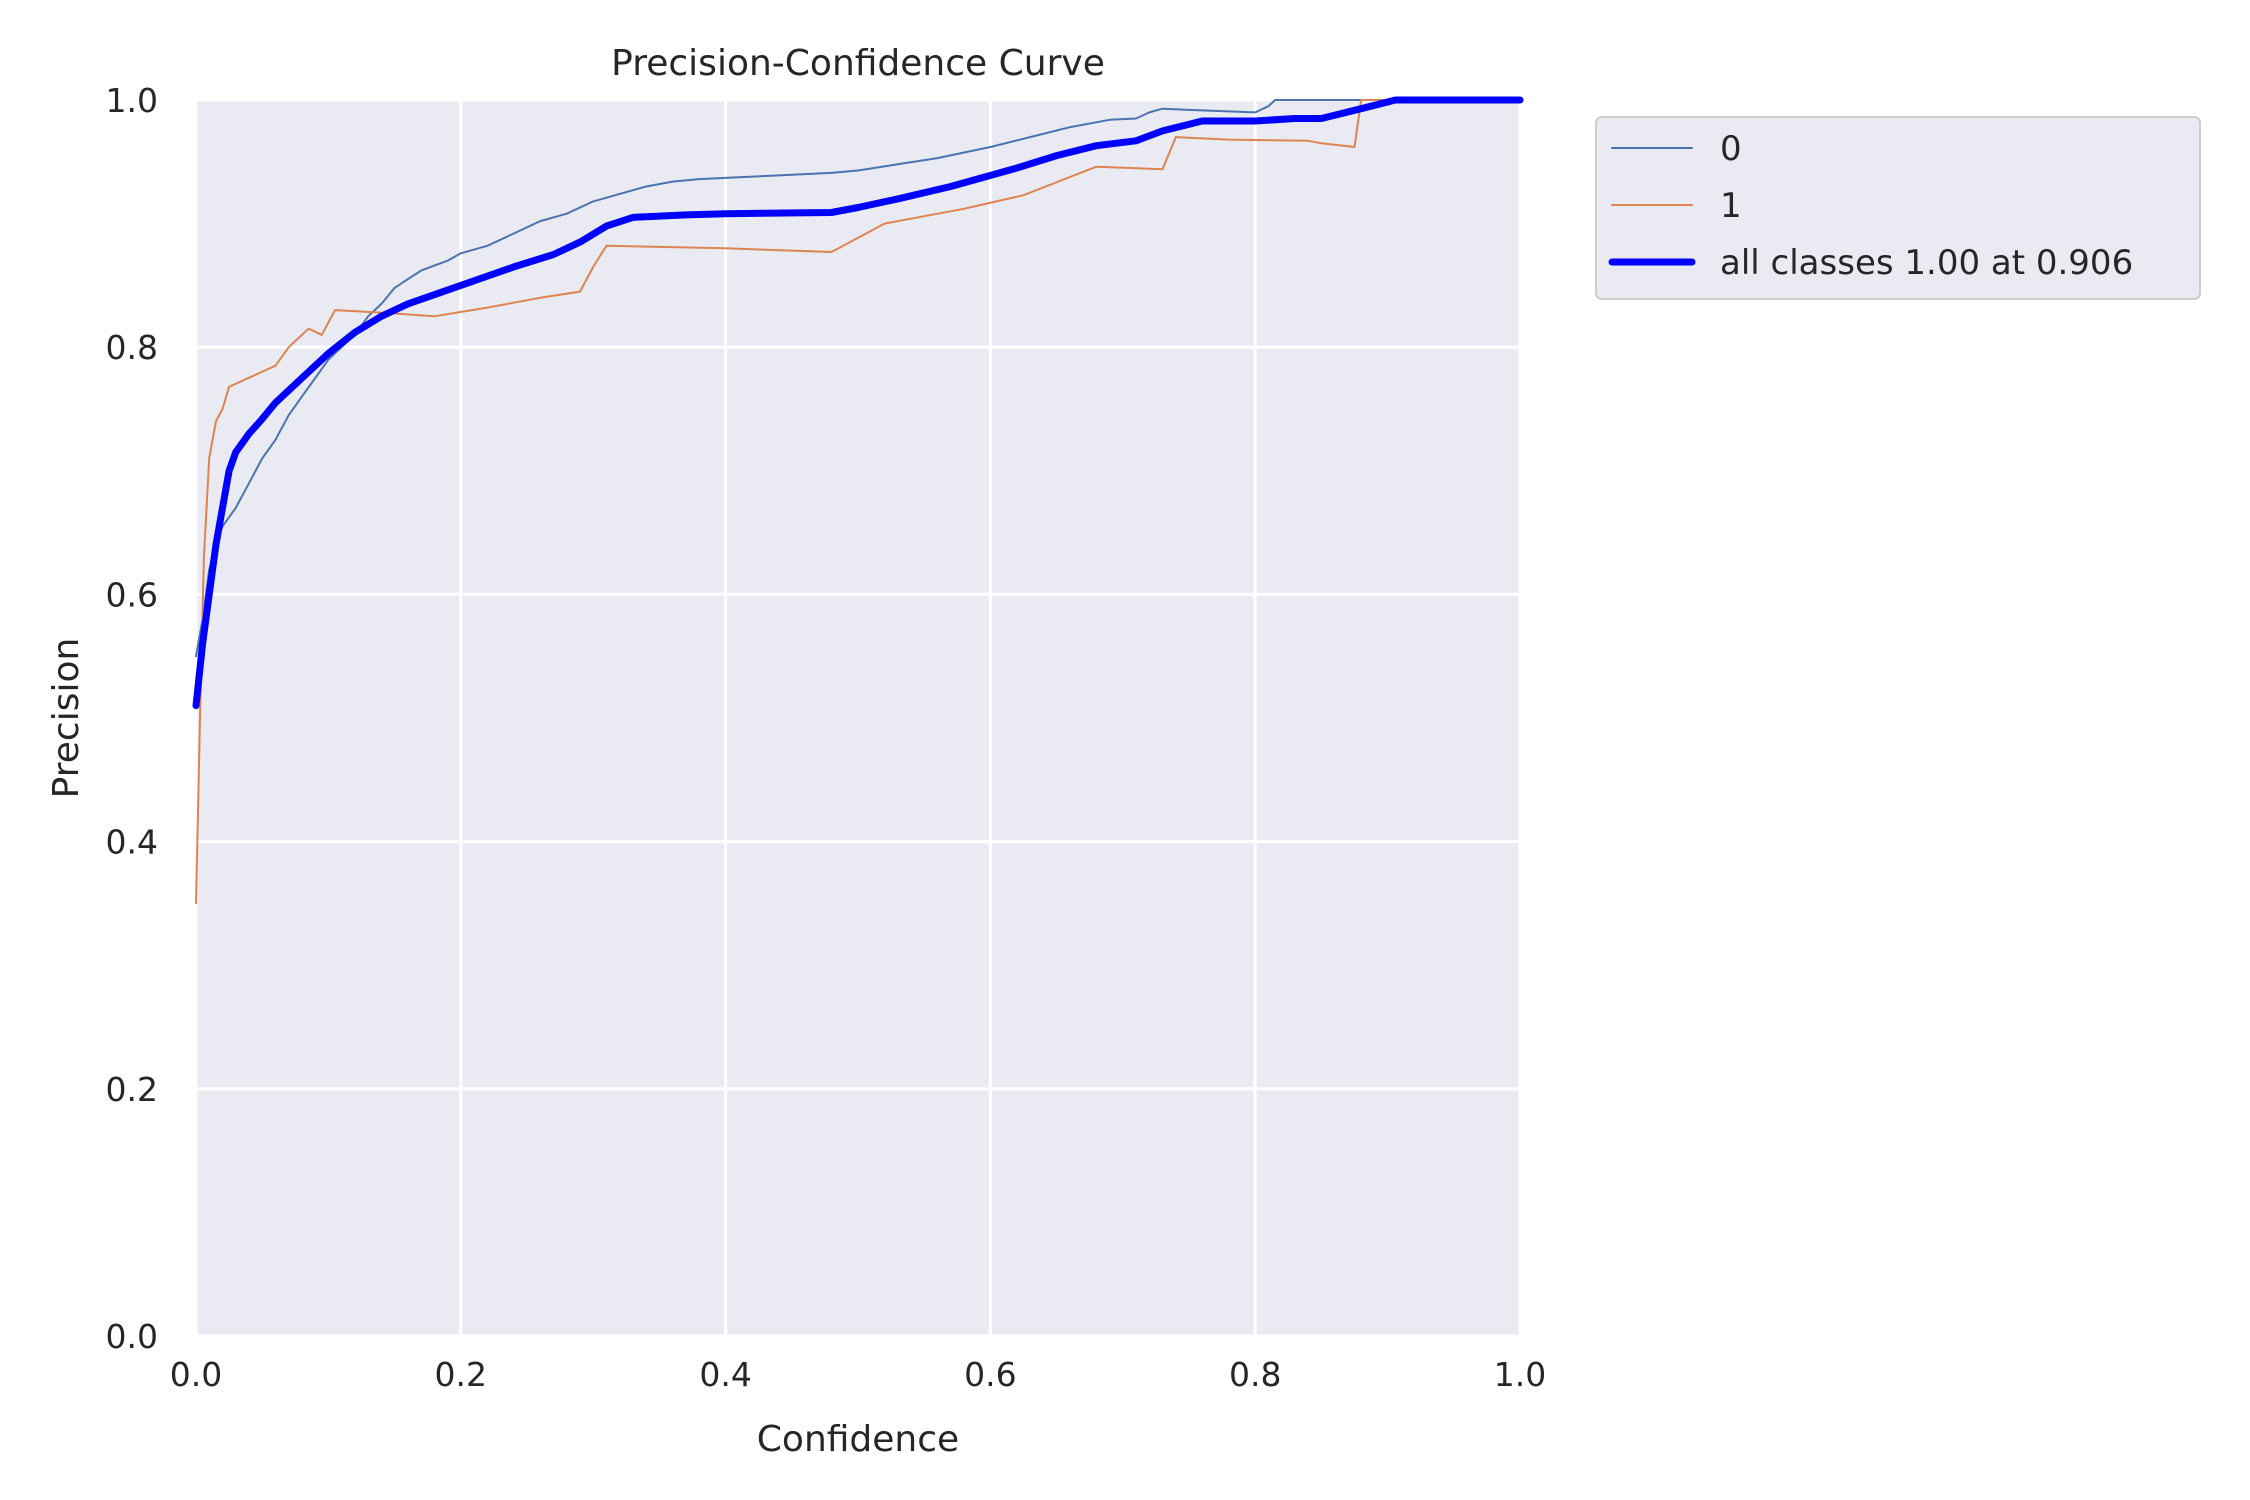 Image resolution: width=2250 pixels, height=1500 pixels. I want to click on y-tick-label: 0.0, so click(132, 1336).